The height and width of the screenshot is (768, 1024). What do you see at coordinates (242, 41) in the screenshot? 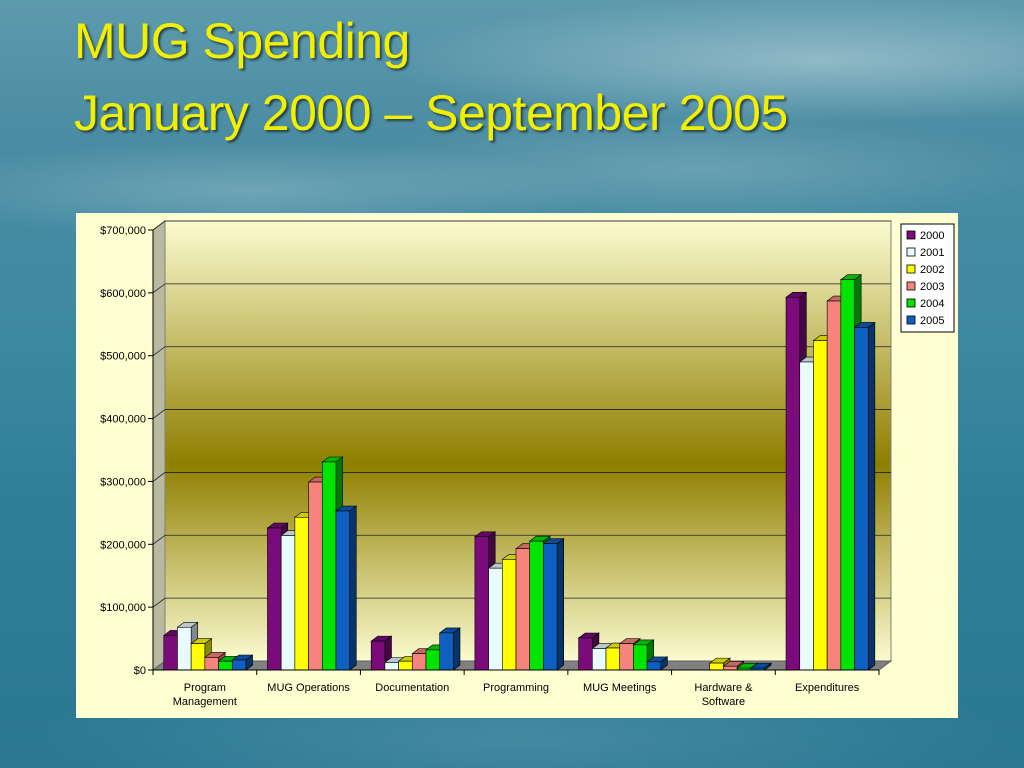
I see `slide-title: MUG Spending` at bounding box center [242, 41].